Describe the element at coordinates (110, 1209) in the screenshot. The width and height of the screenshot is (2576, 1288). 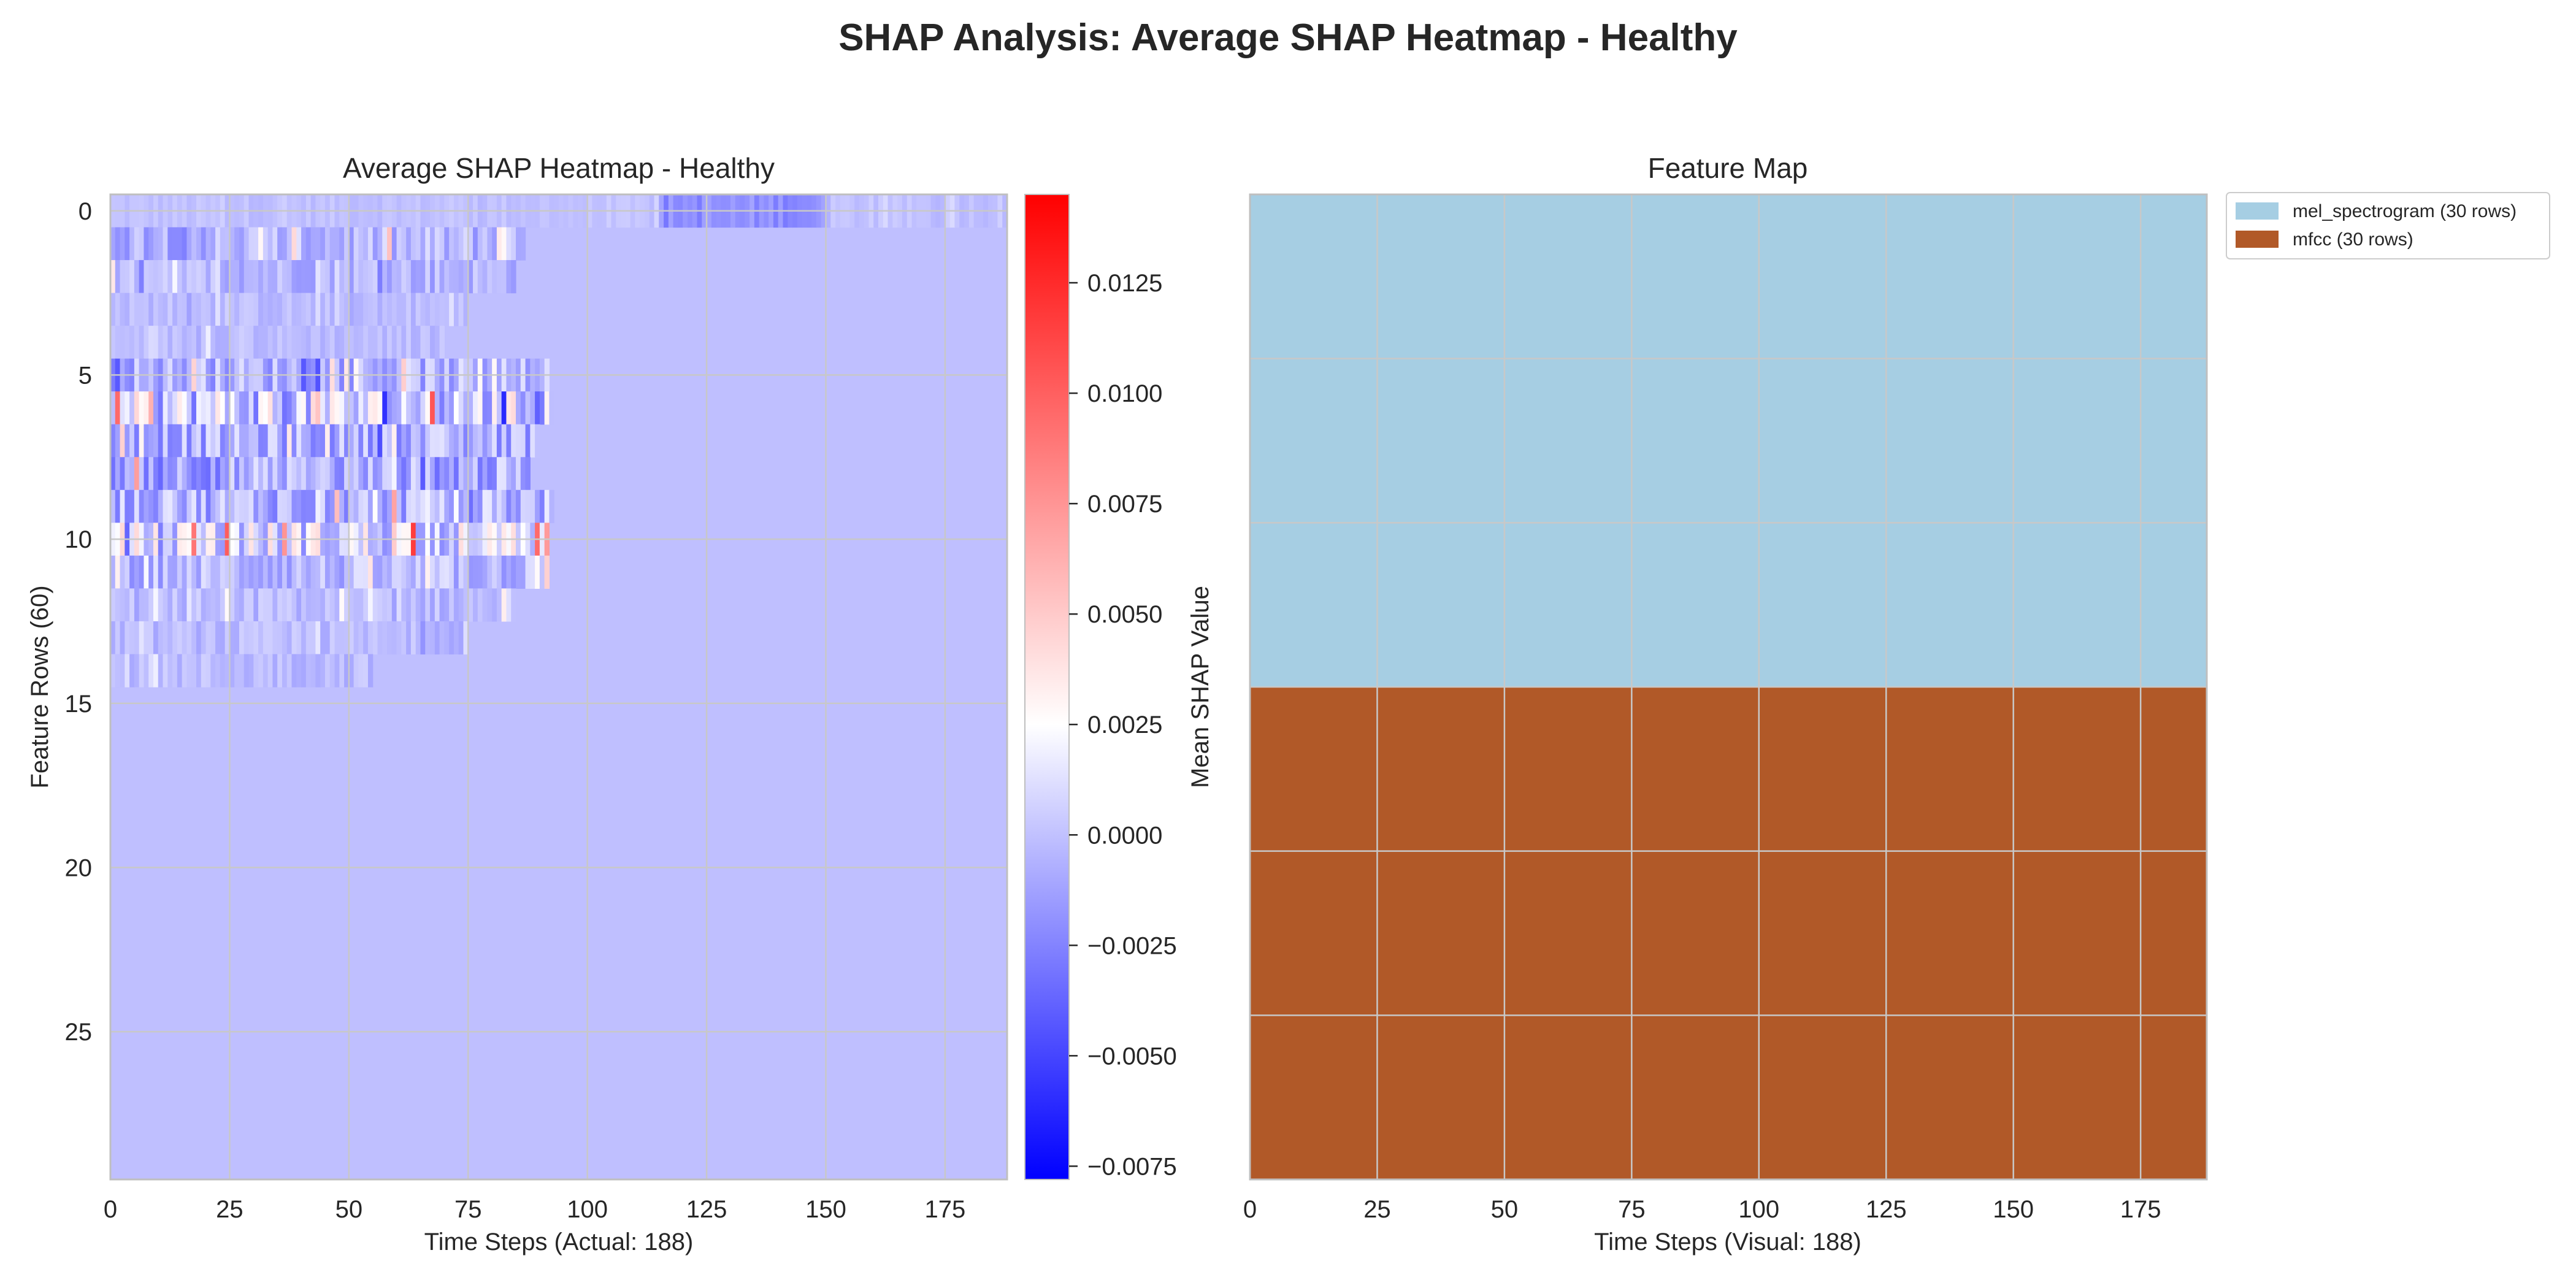
I see `heatmap-x-tick-label: 0` at that location.